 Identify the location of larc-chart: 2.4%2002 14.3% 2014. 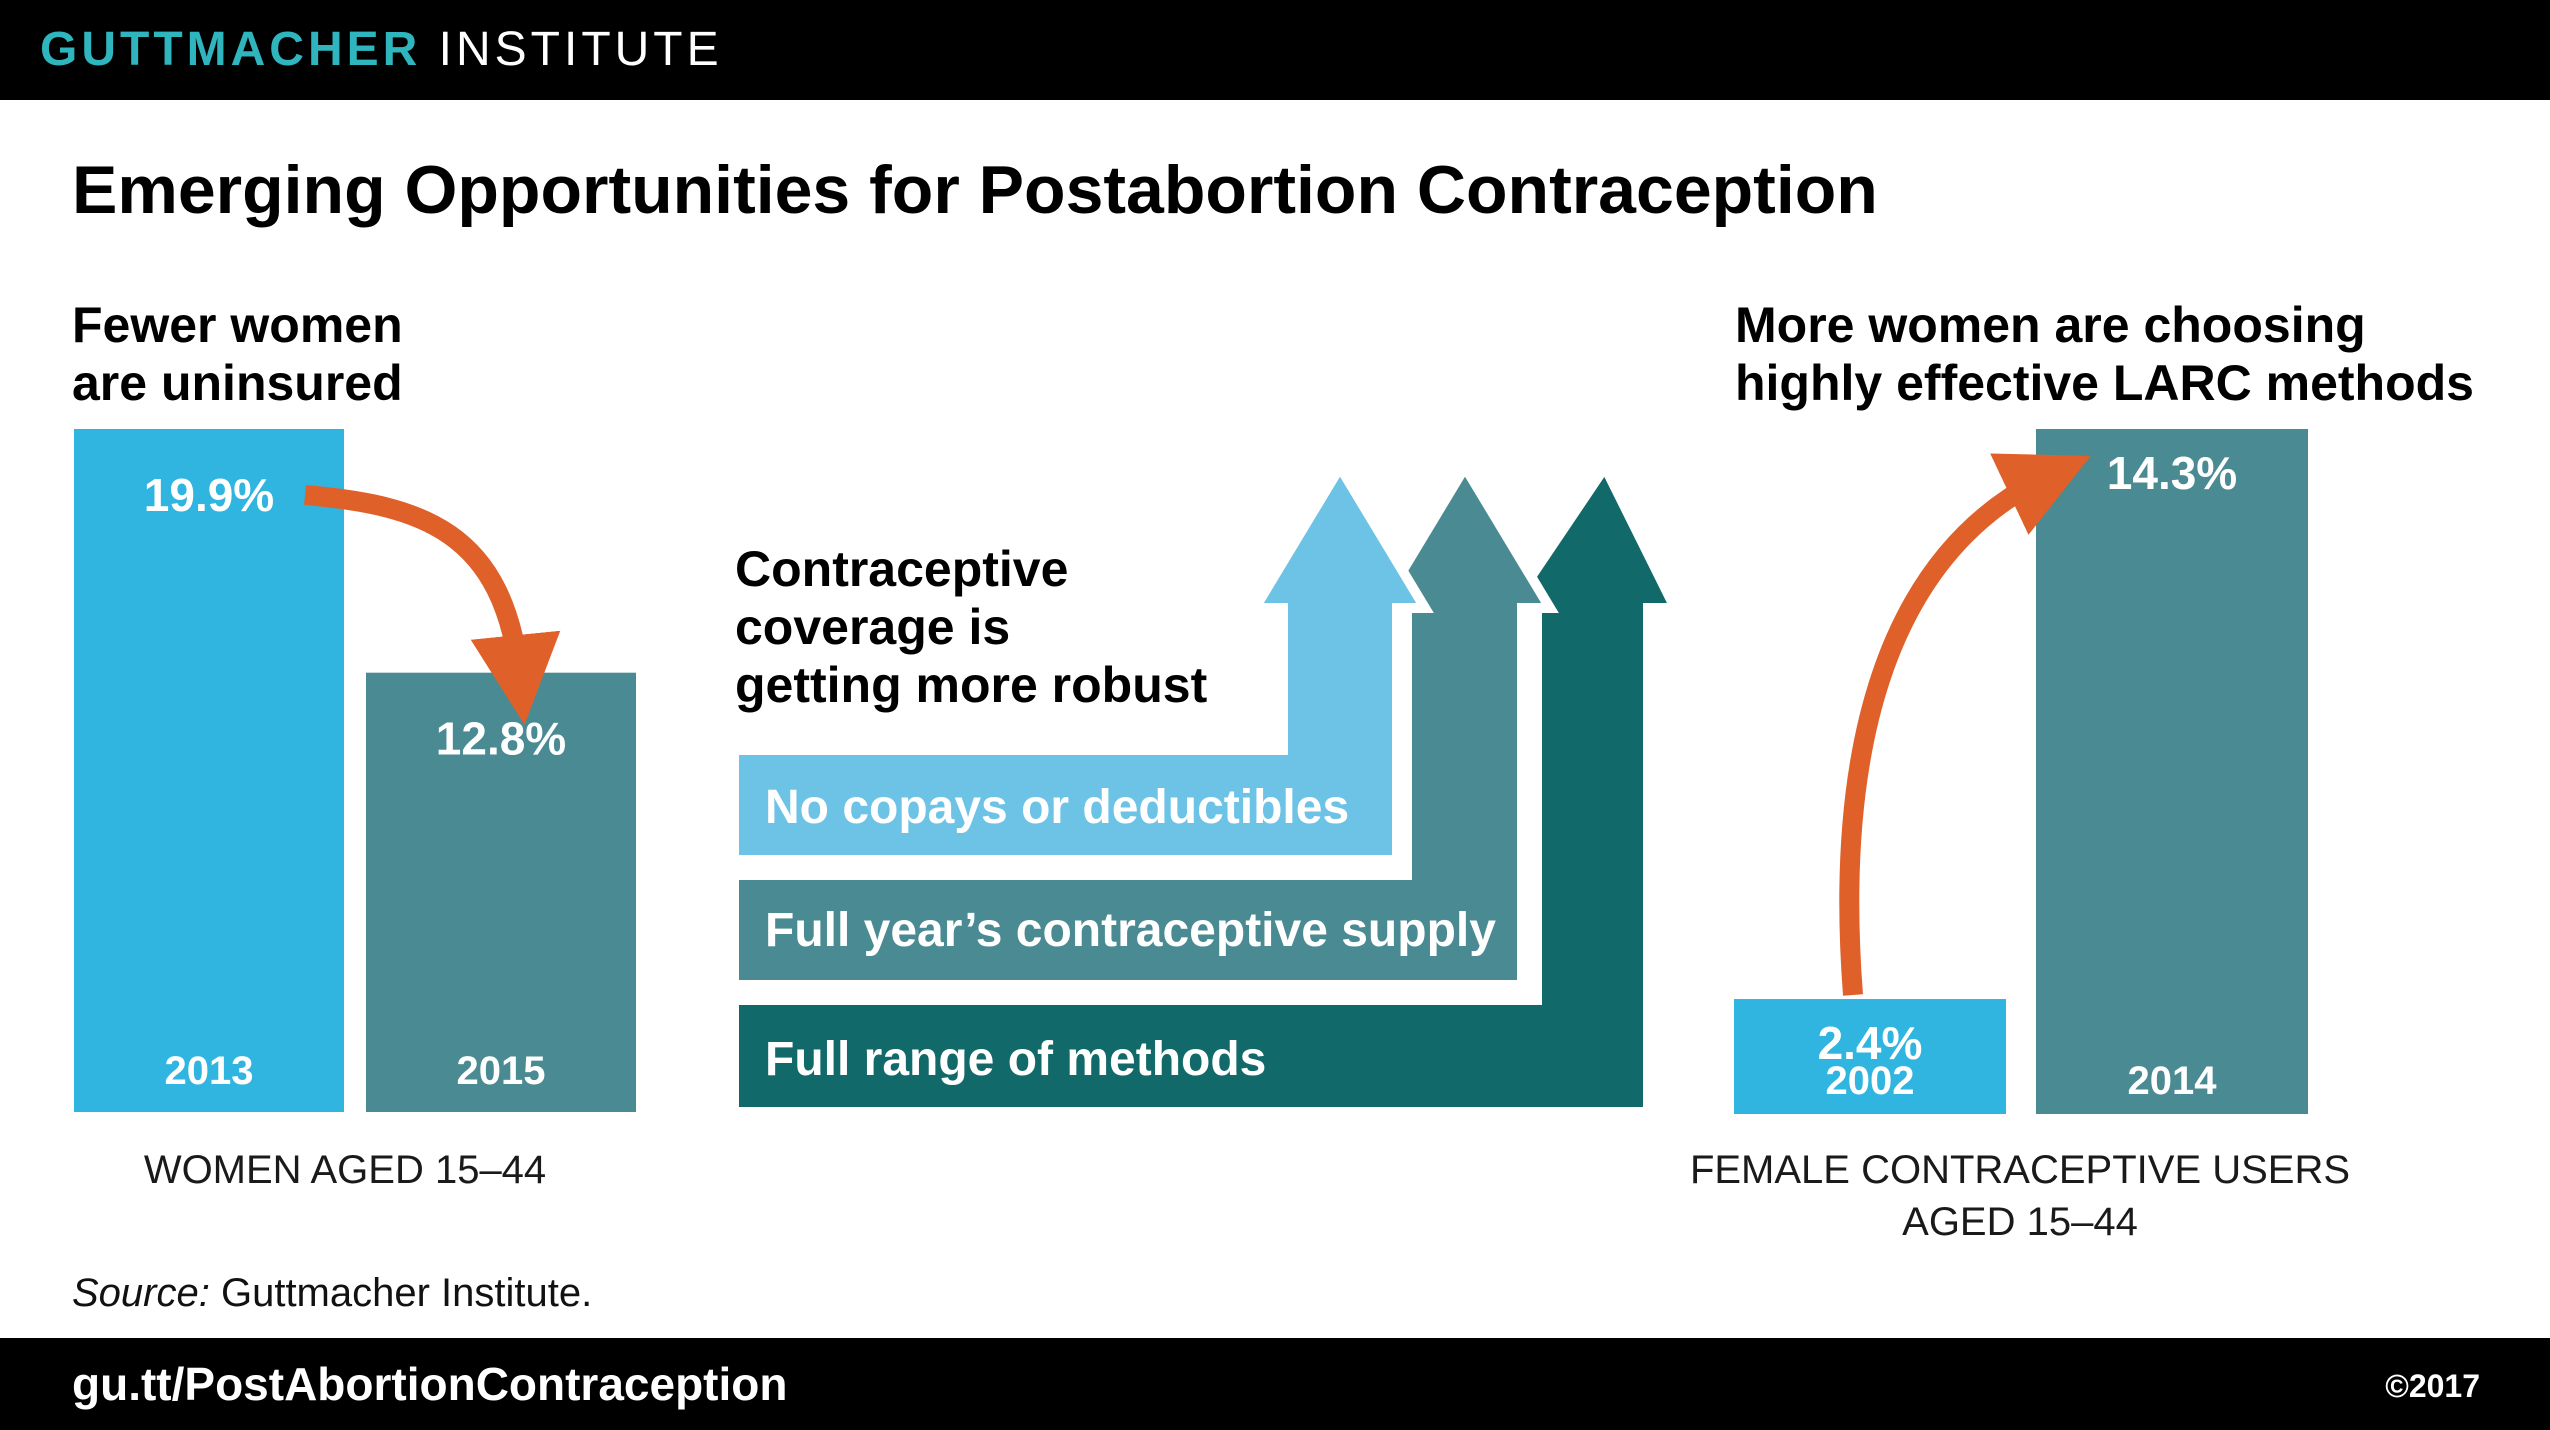
(2021, 771).